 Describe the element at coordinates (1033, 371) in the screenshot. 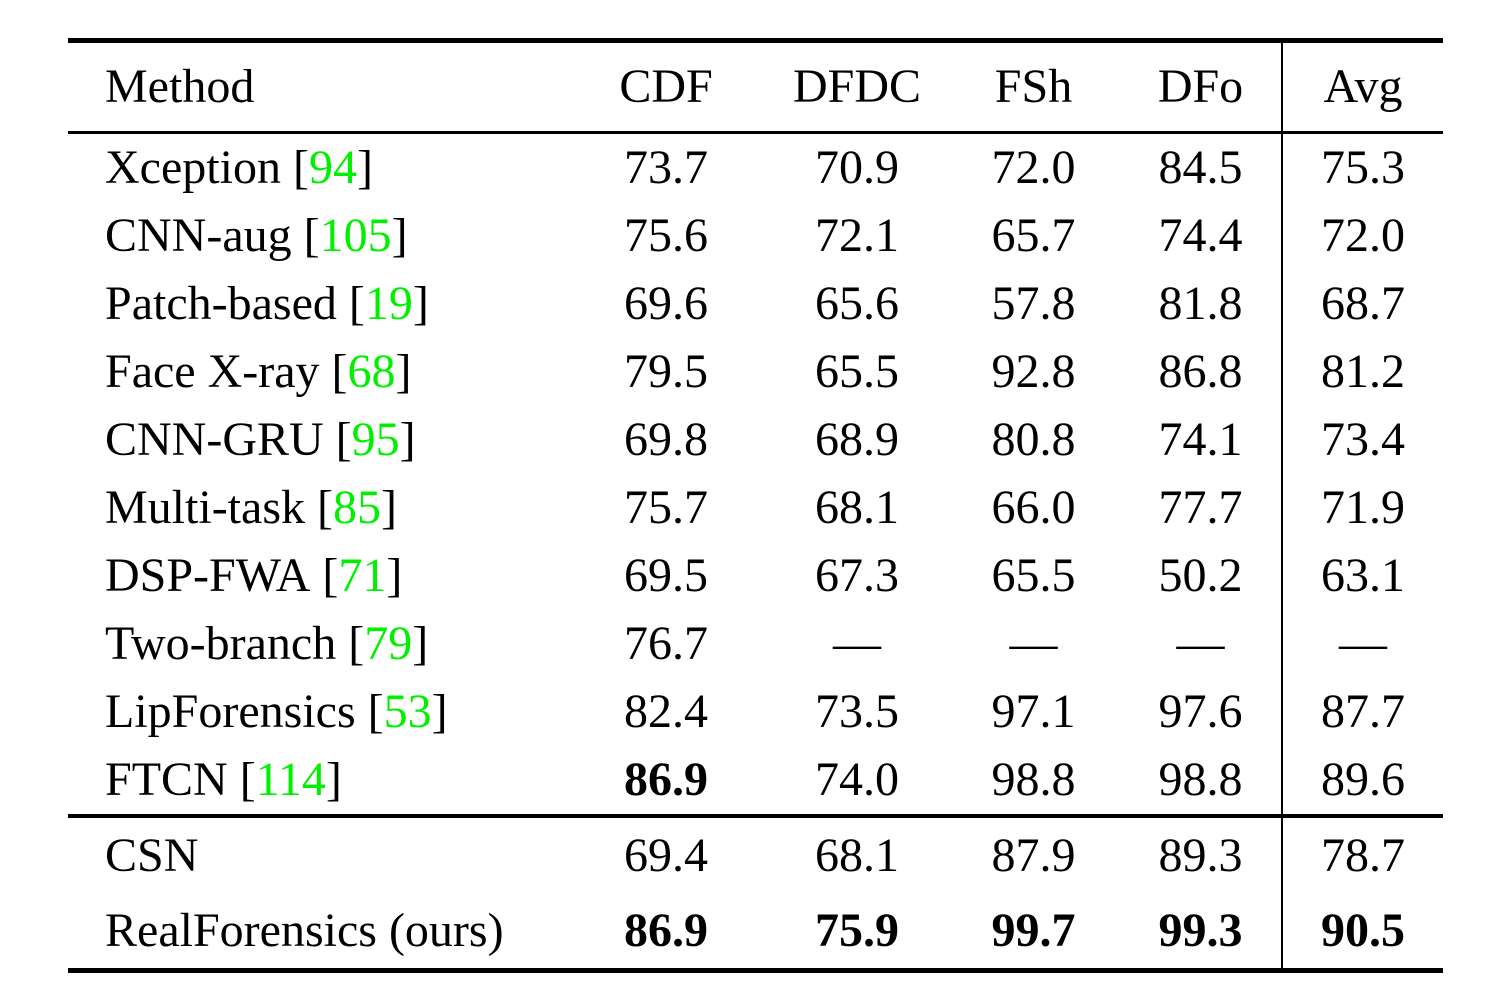

I see `cell-fsh: 92.8` at that location.